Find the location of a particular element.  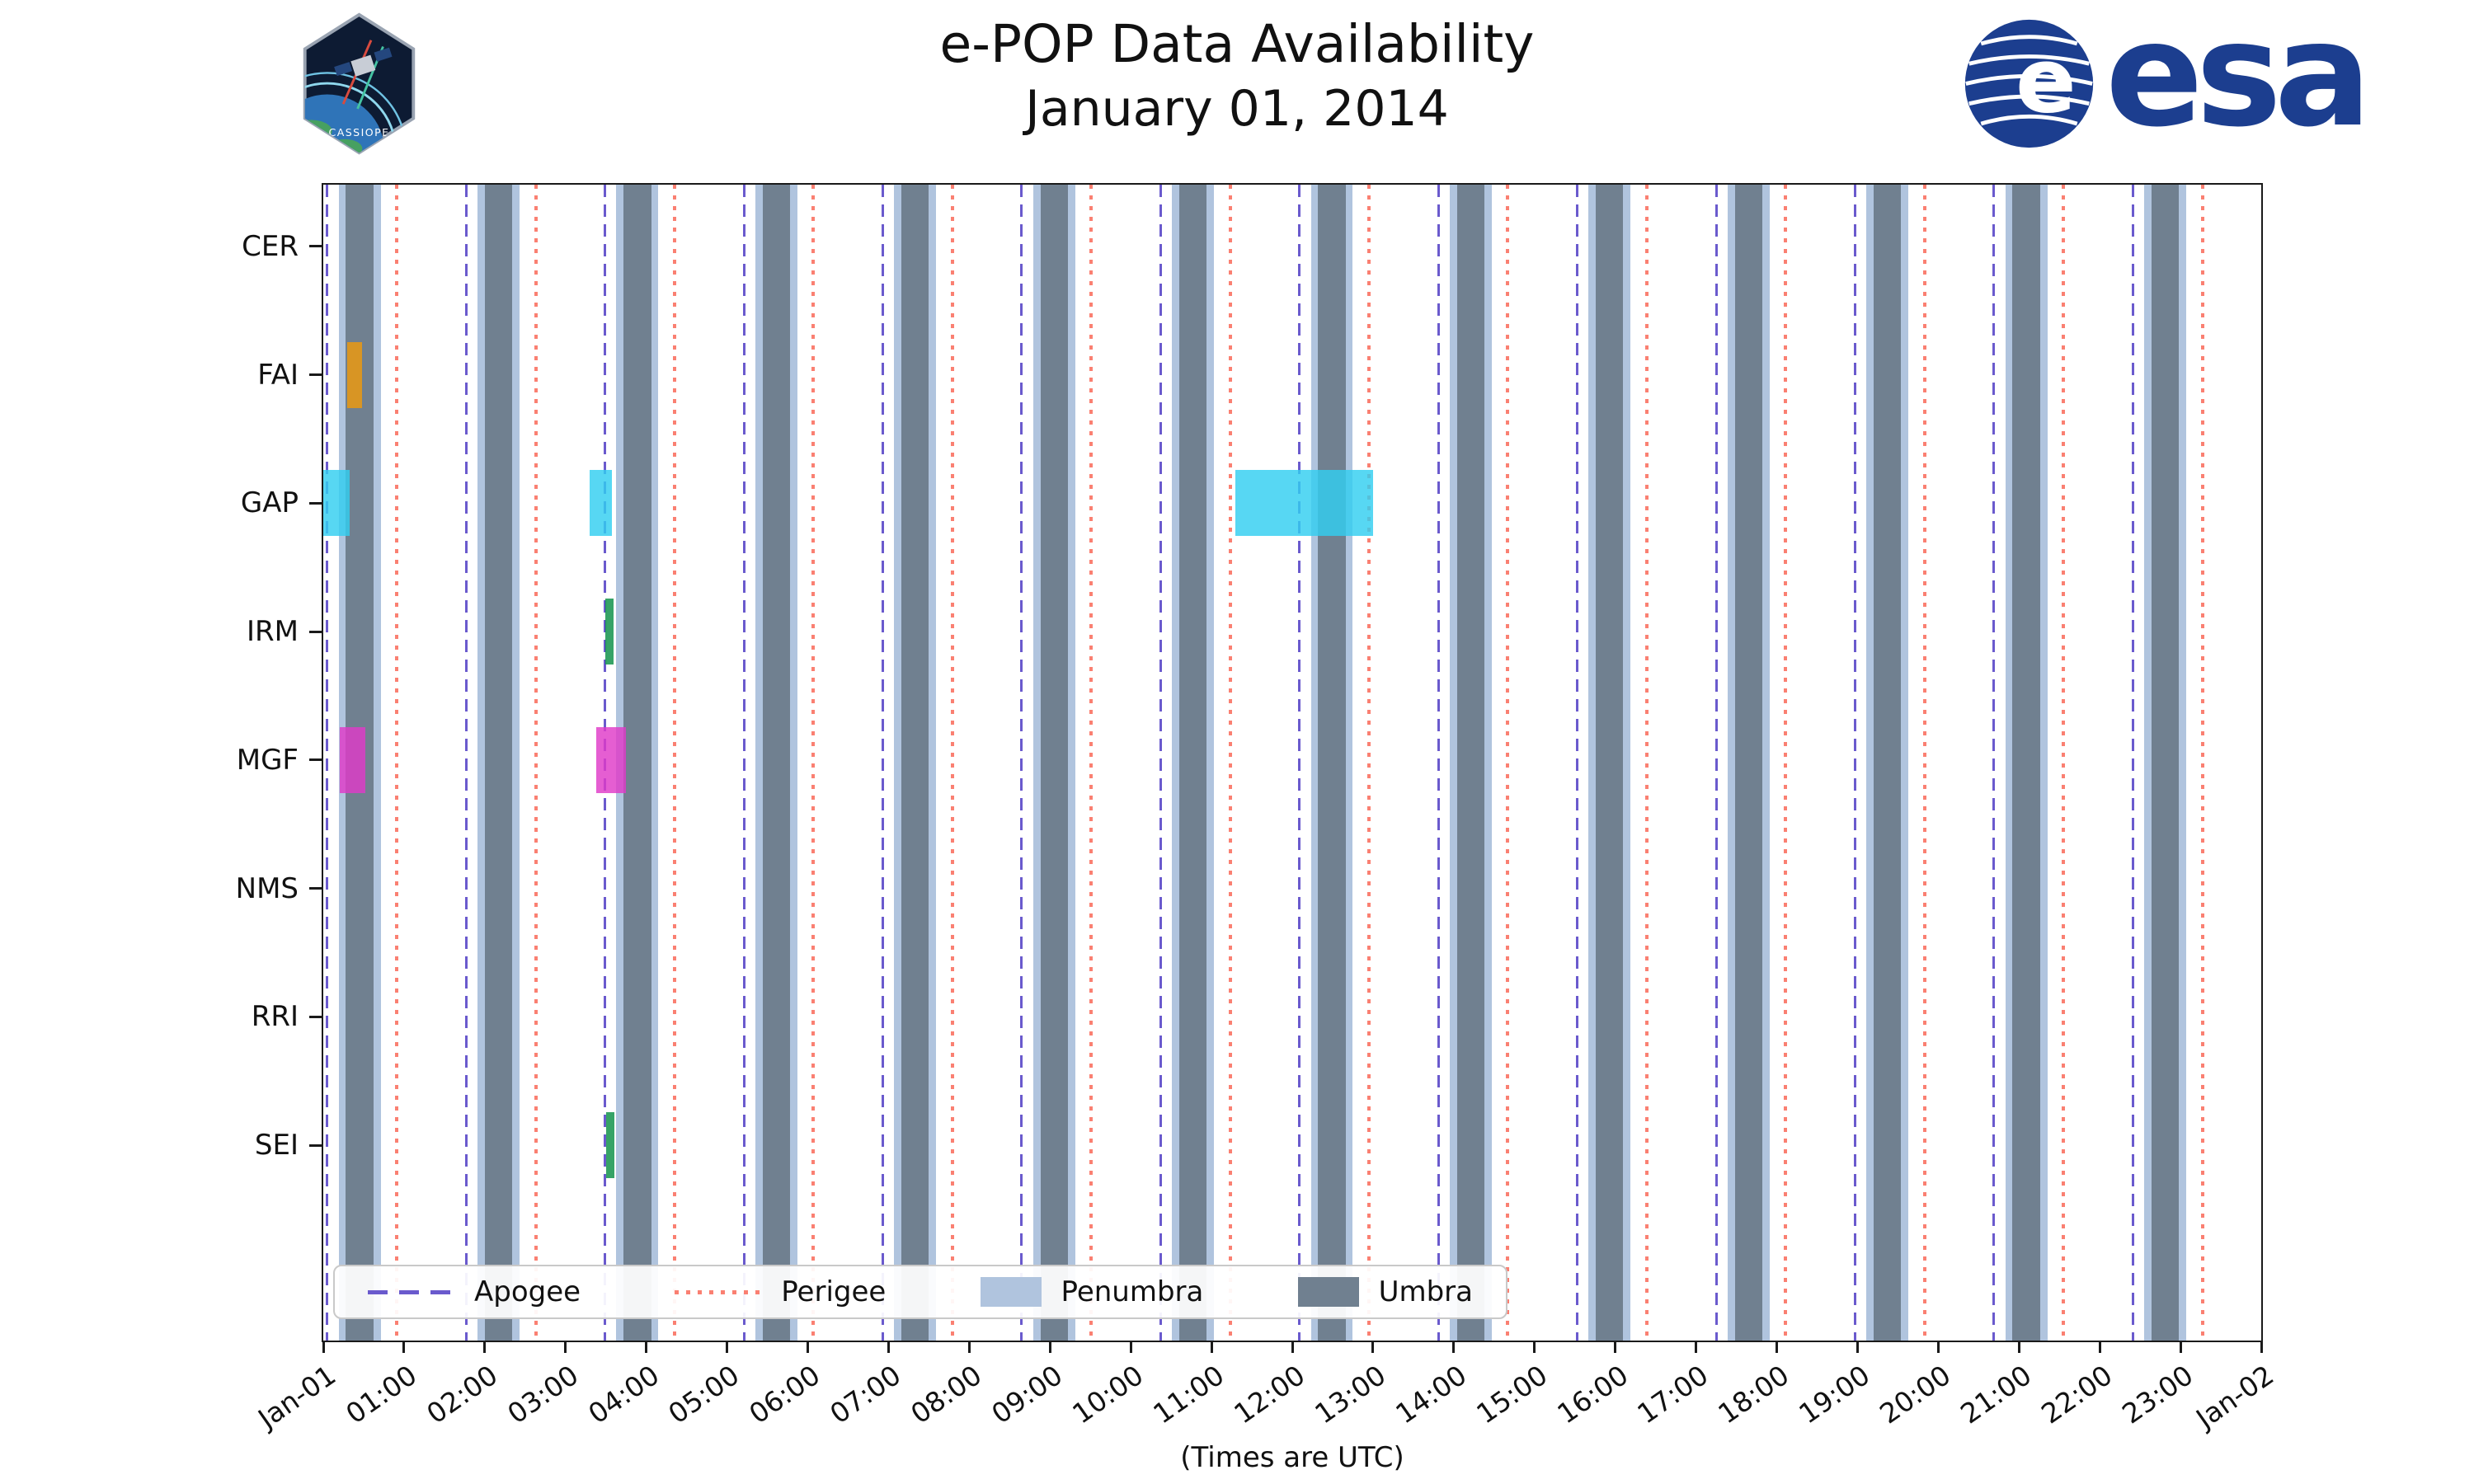

x-tick-label-text: 22:00 is located at coordinates (2077, 1394).